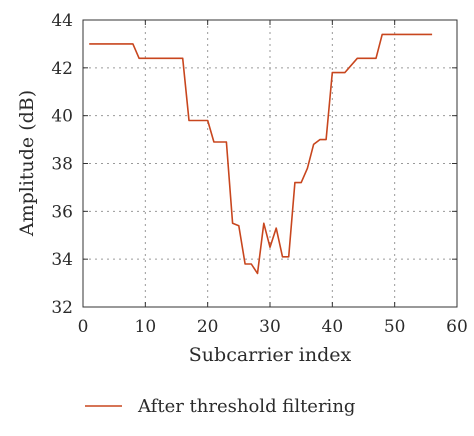  I want to click on y-tick-label: 38, so click(62, 165).